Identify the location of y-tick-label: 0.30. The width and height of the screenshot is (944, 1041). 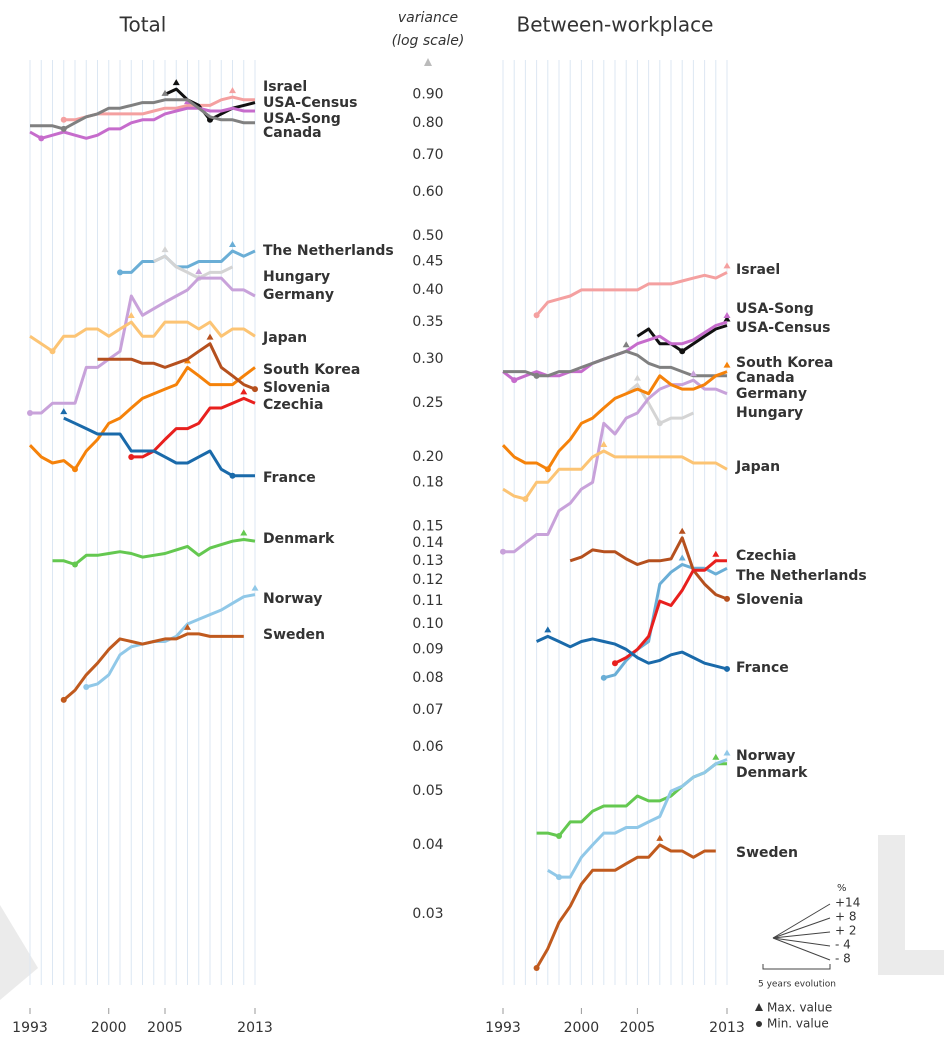
(427, 359).